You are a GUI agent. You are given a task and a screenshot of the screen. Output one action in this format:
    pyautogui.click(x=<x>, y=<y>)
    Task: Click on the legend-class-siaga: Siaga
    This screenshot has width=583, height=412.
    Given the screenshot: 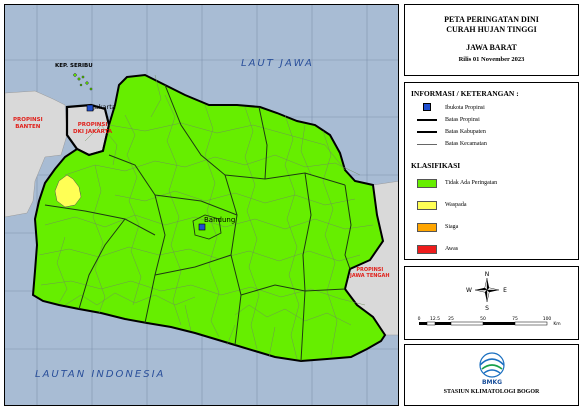 What is the action you would take?
    pyautogui.click(x=437, y=227)
    